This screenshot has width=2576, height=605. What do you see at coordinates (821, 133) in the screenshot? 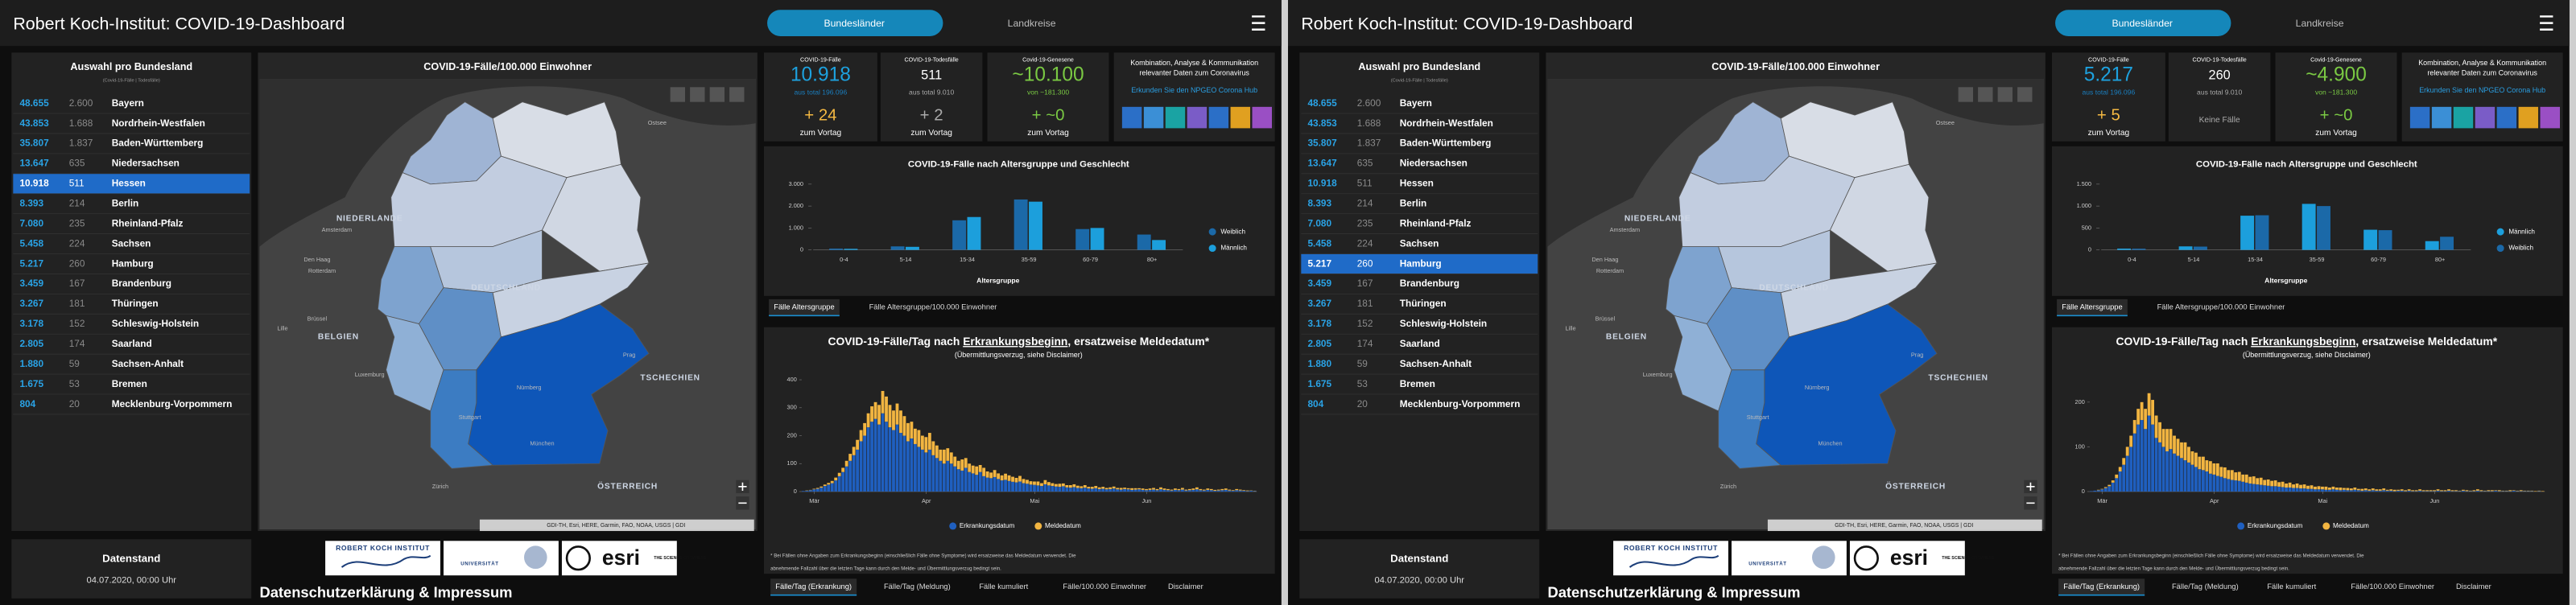
I see `kpi-change-label: zum Vortag` at bounding box center [821, 133].